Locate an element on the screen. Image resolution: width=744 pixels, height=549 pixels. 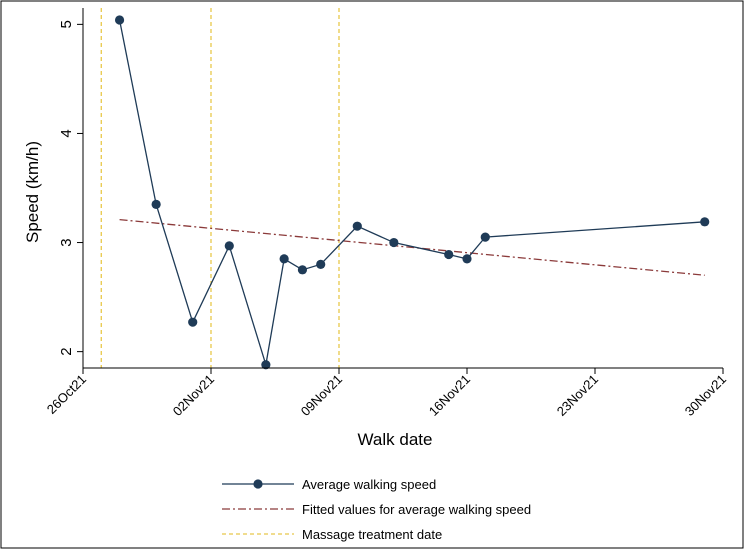
legend-label-average-speed: Average walking speed is located at coordinates (369, 484).